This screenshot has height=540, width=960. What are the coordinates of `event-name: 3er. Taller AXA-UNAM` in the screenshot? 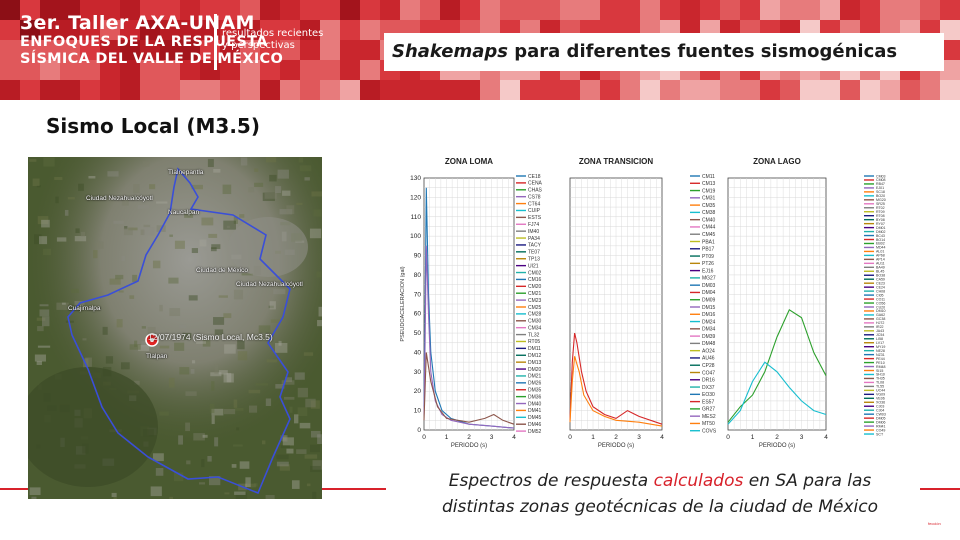 It's located at (137, 23).